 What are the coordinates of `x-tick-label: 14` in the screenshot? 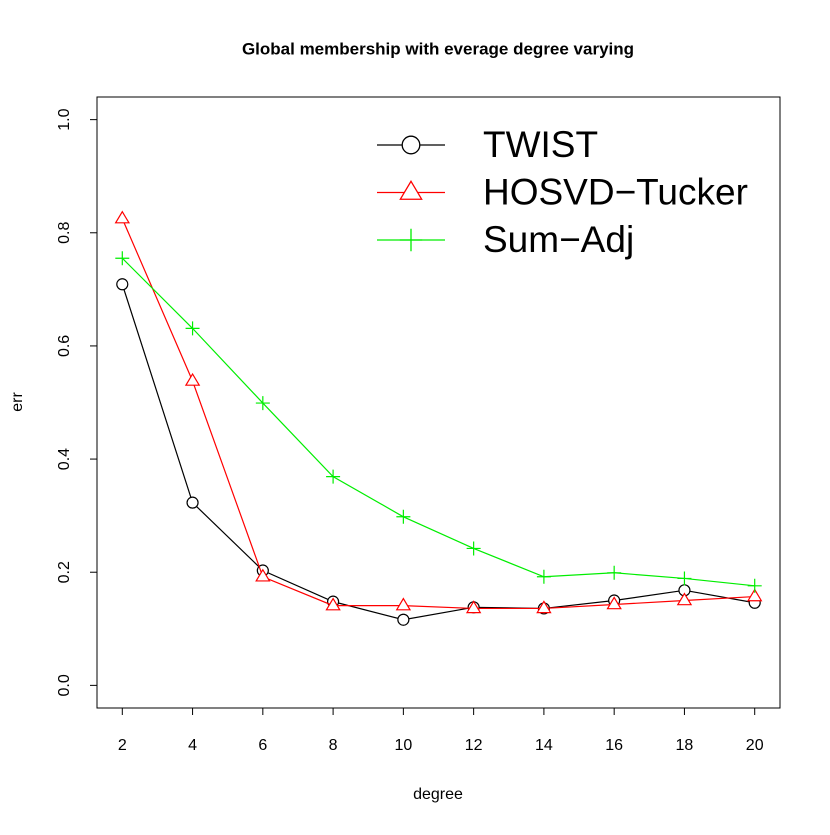 It's located at (544, 745).